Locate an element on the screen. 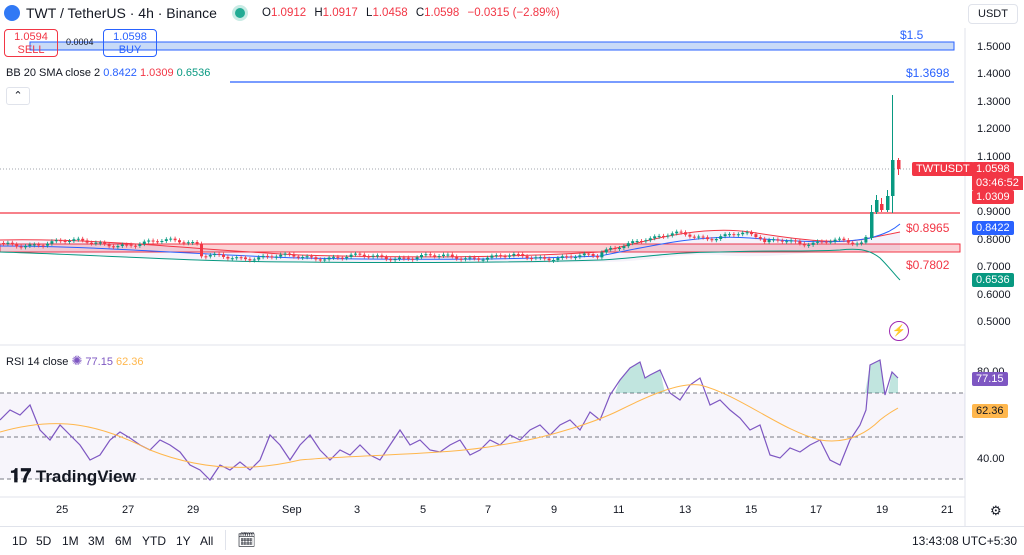 This screenshot has height=555, width=1024. level-label-0-7802: $0.7802 is located at coordinates (928, 265).